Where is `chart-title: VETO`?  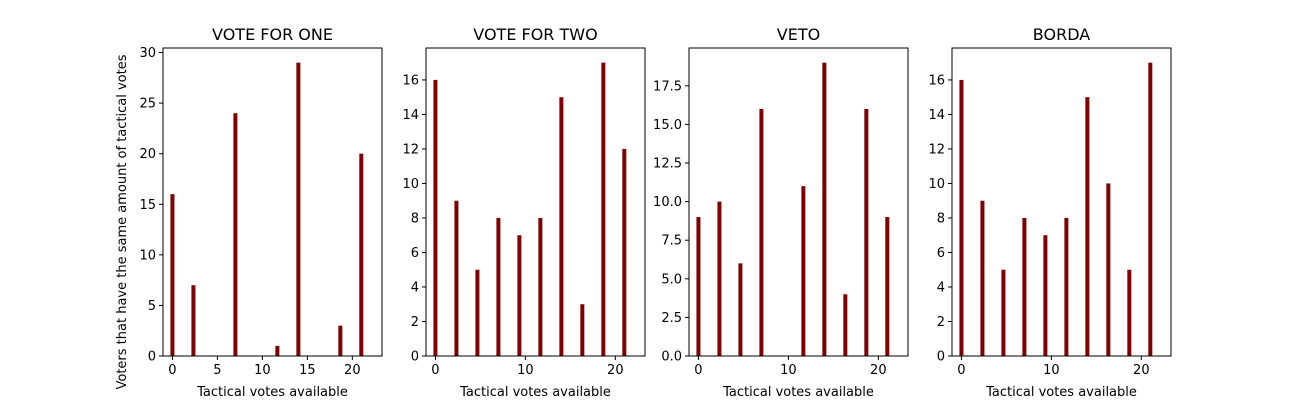 chart-title: VETO is located at coordinates (798, 34).